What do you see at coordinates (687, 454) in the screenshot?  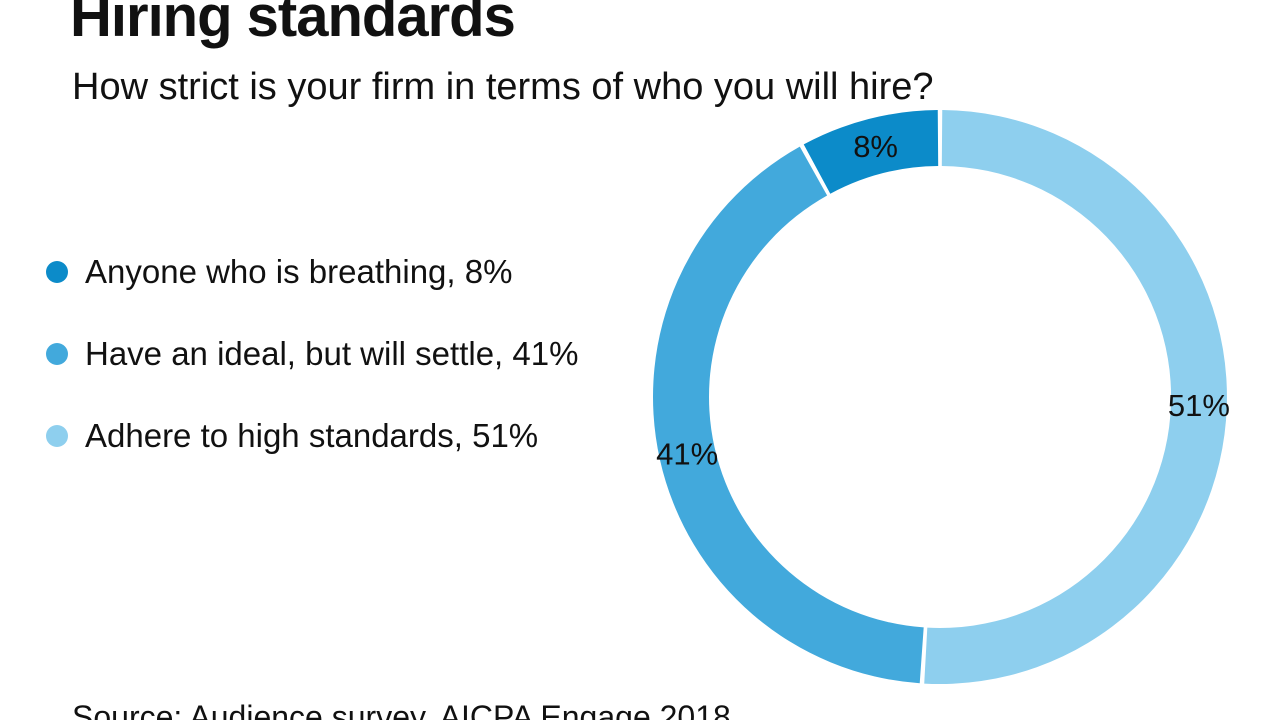 I see `slice-label: 41%` at bounding box center [687, 454].